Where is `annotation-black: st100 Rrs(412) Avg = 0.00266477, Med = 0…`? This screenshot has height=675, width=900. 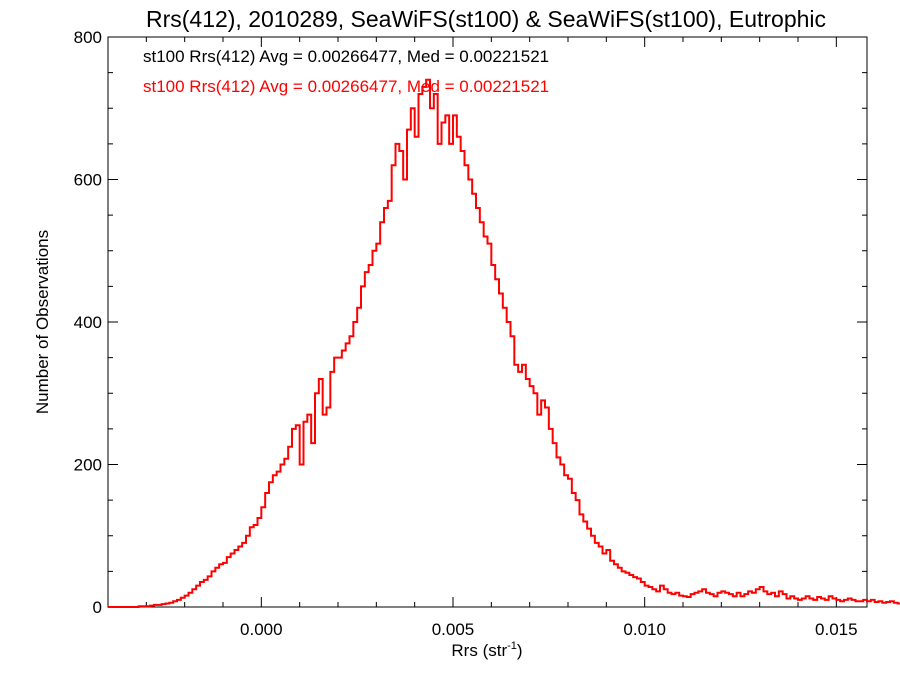 annotation-black: st100 Rrs(412) Avg = 0.00266477, Med = 0… is located at coordinates (346, 56).